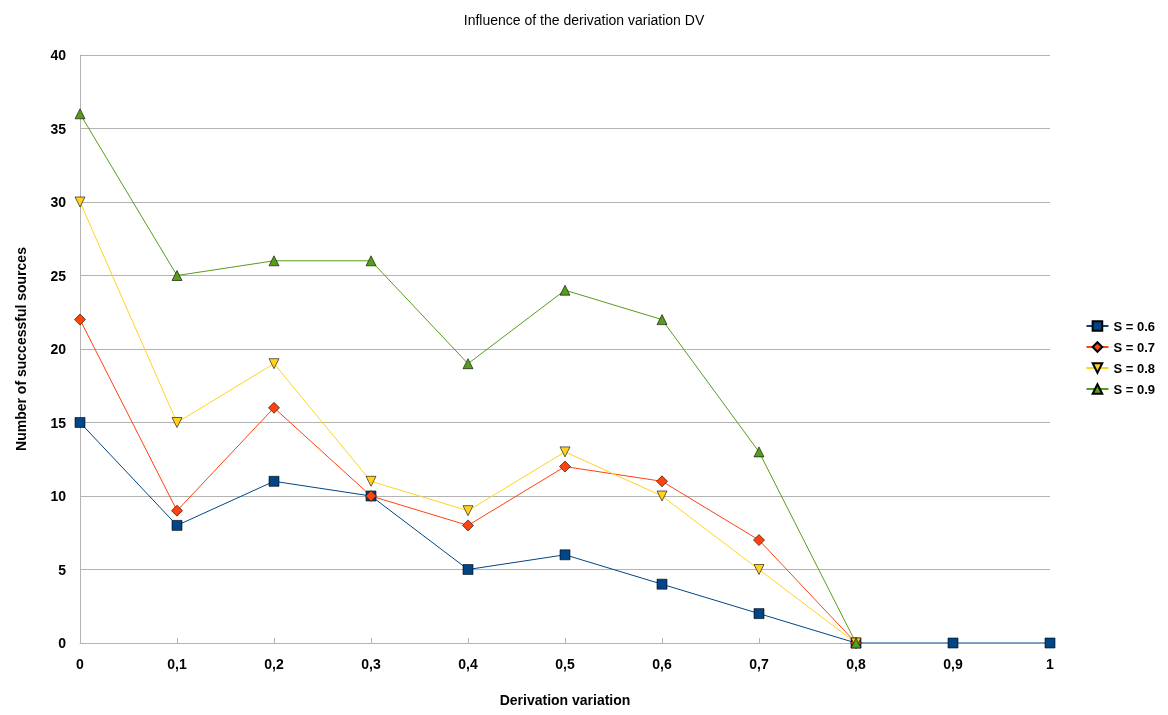  Describe the element at coordinates (274, 664) in the screenshot. I see `x-tick-label: 0,2` at that location.